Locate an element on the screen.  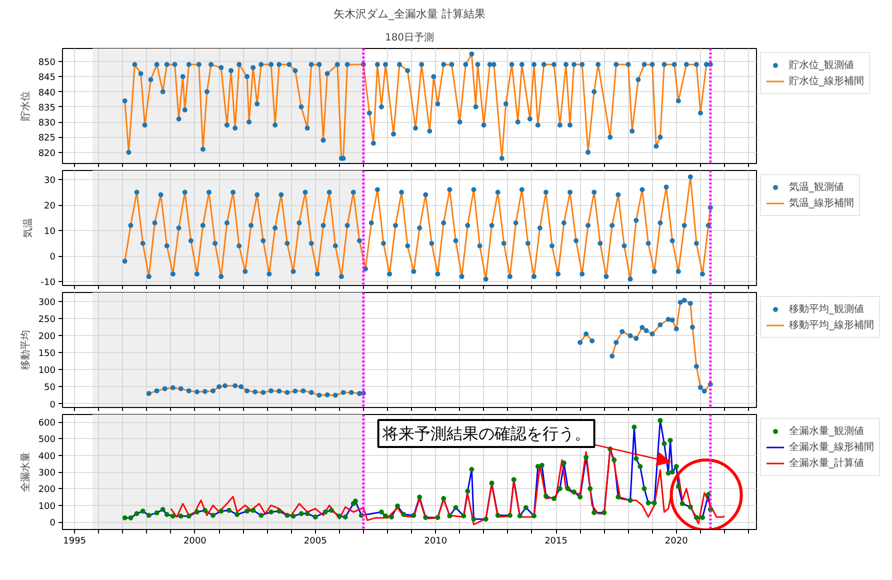
y-axis-title: 気温 is located at coordinates (28, 228).